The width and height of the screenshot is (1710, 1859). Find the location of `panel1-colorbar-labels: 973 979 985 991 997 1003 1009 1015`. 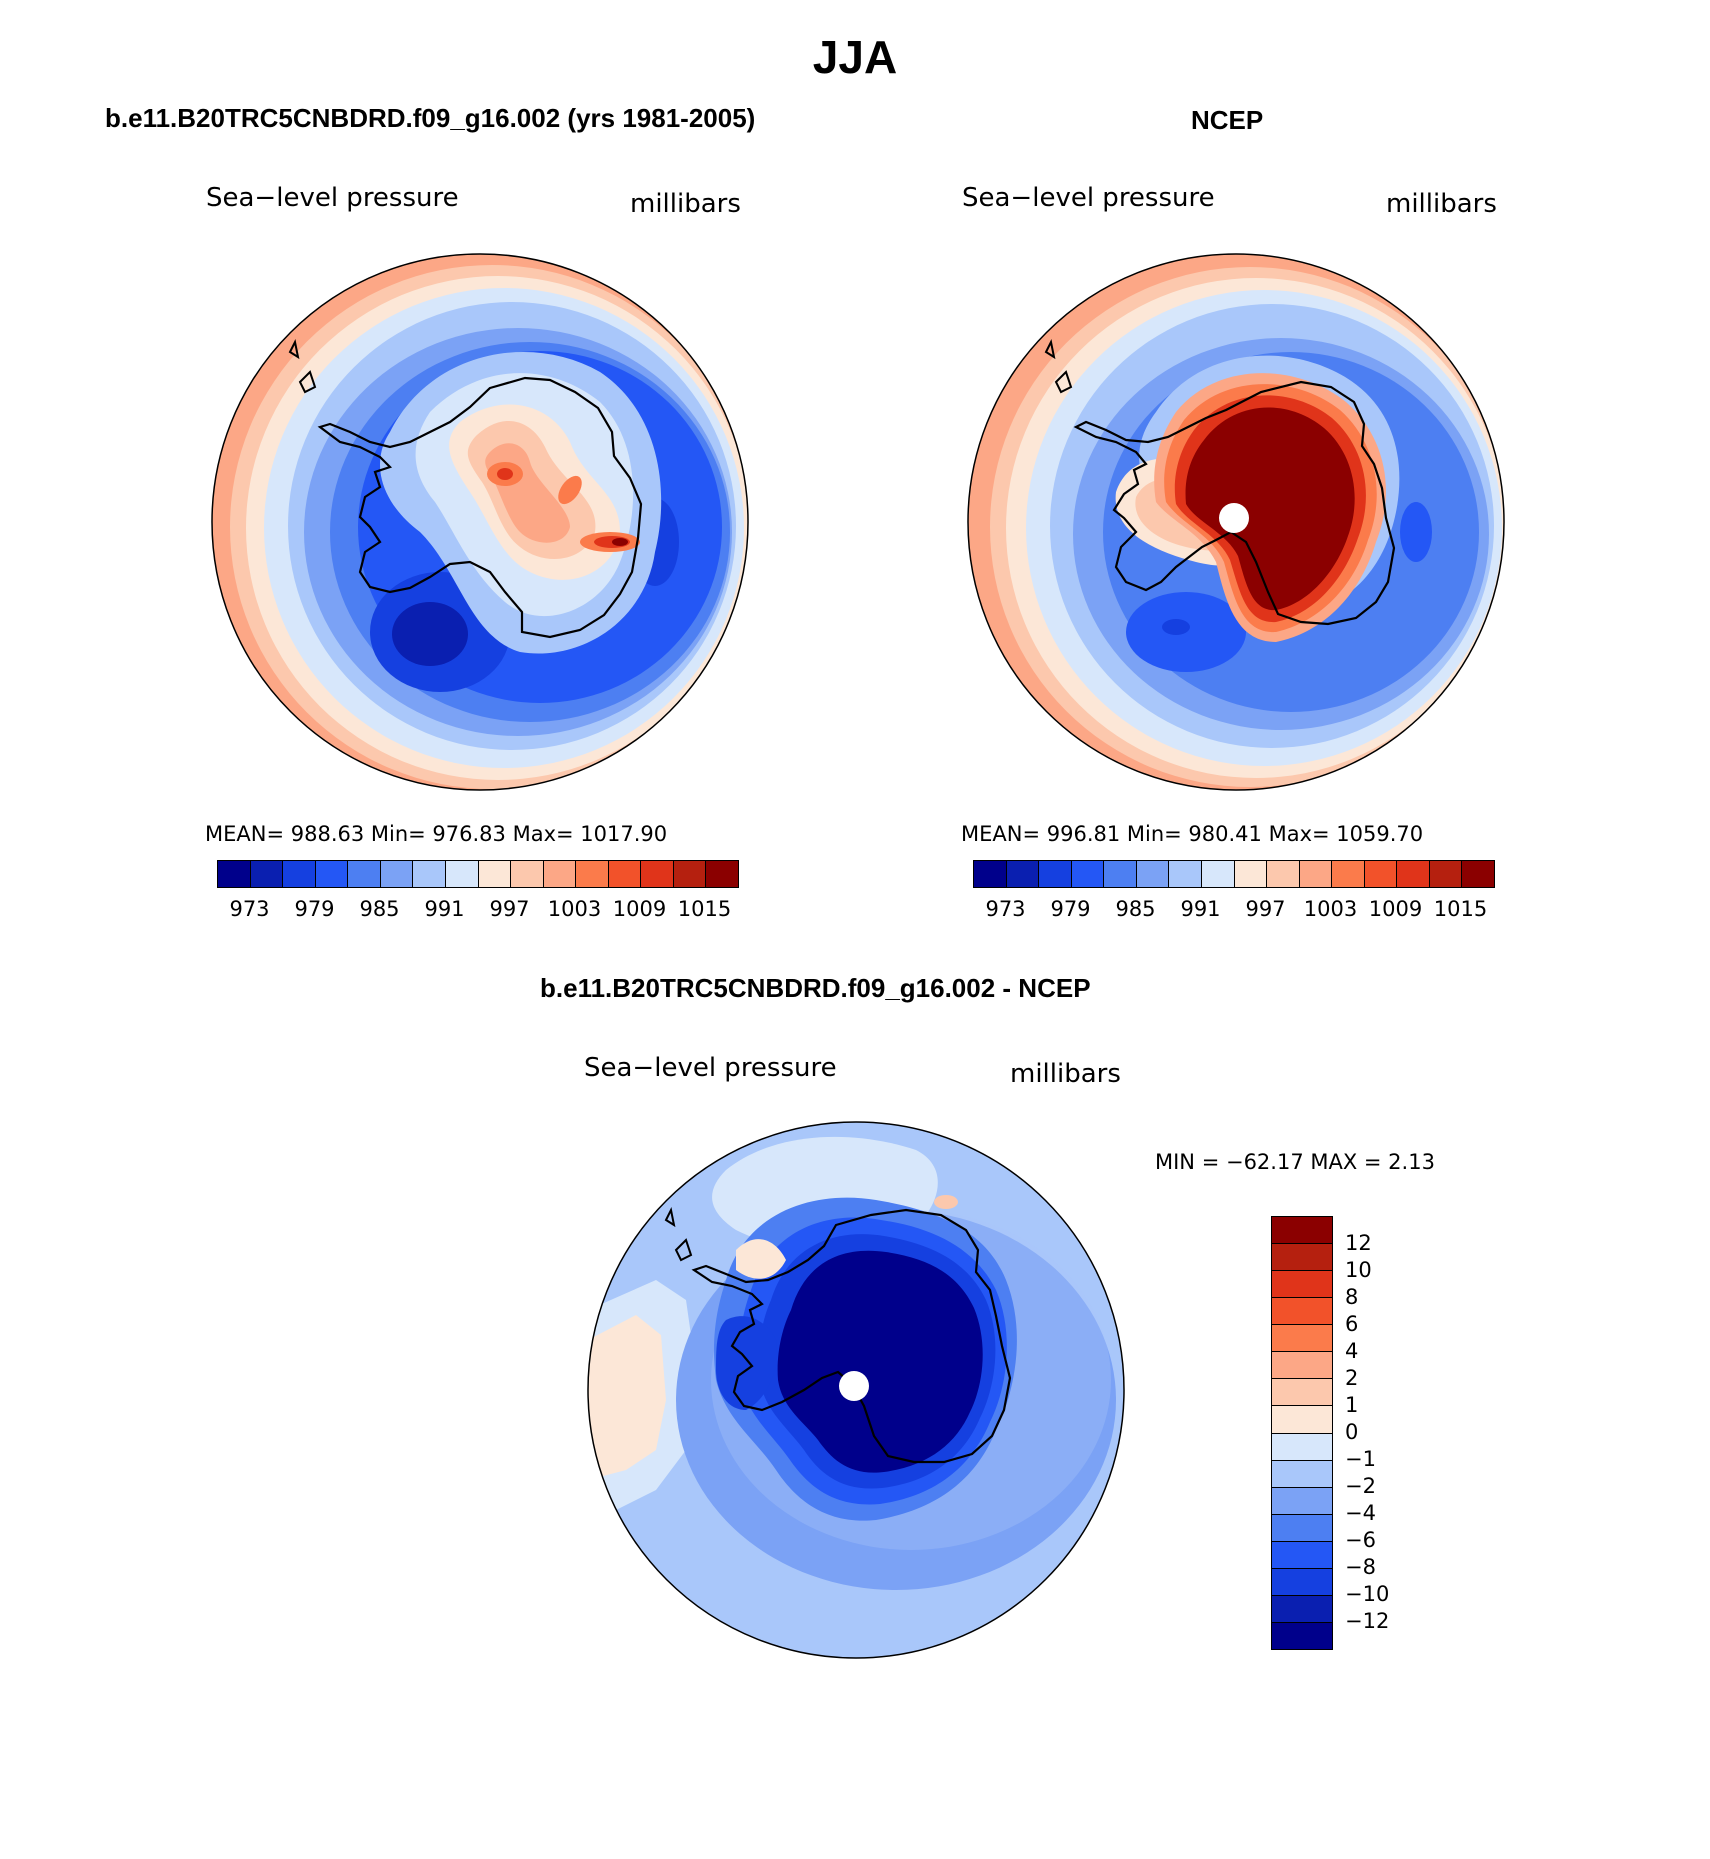

panel1-colorbar-labels: 973 979 985 991 997 1003 1009 1015 is located at coordinates (477, 910).